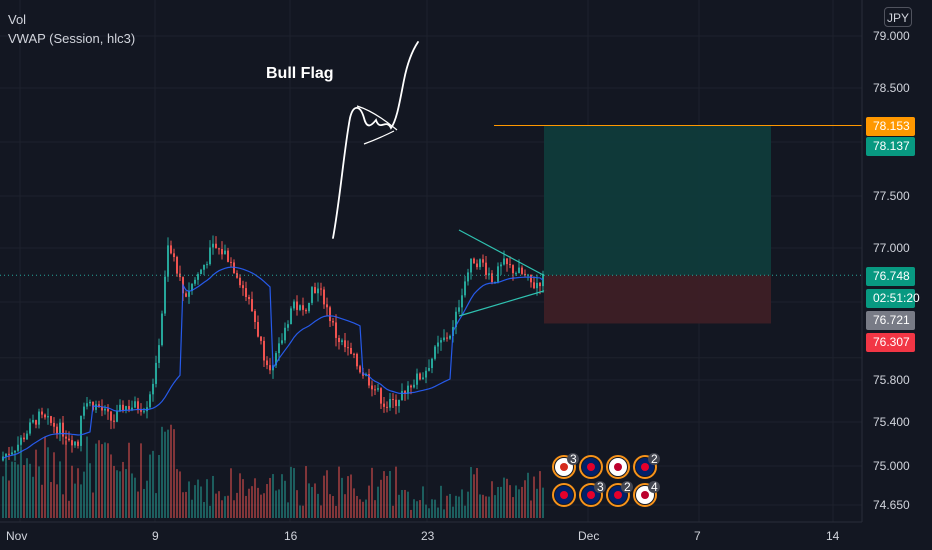 The width and height of the screenshot is (932, 550). Describe the element at coordinates (588, 536) in the screenshot. I see `time-tick-label: Dec` at that location.